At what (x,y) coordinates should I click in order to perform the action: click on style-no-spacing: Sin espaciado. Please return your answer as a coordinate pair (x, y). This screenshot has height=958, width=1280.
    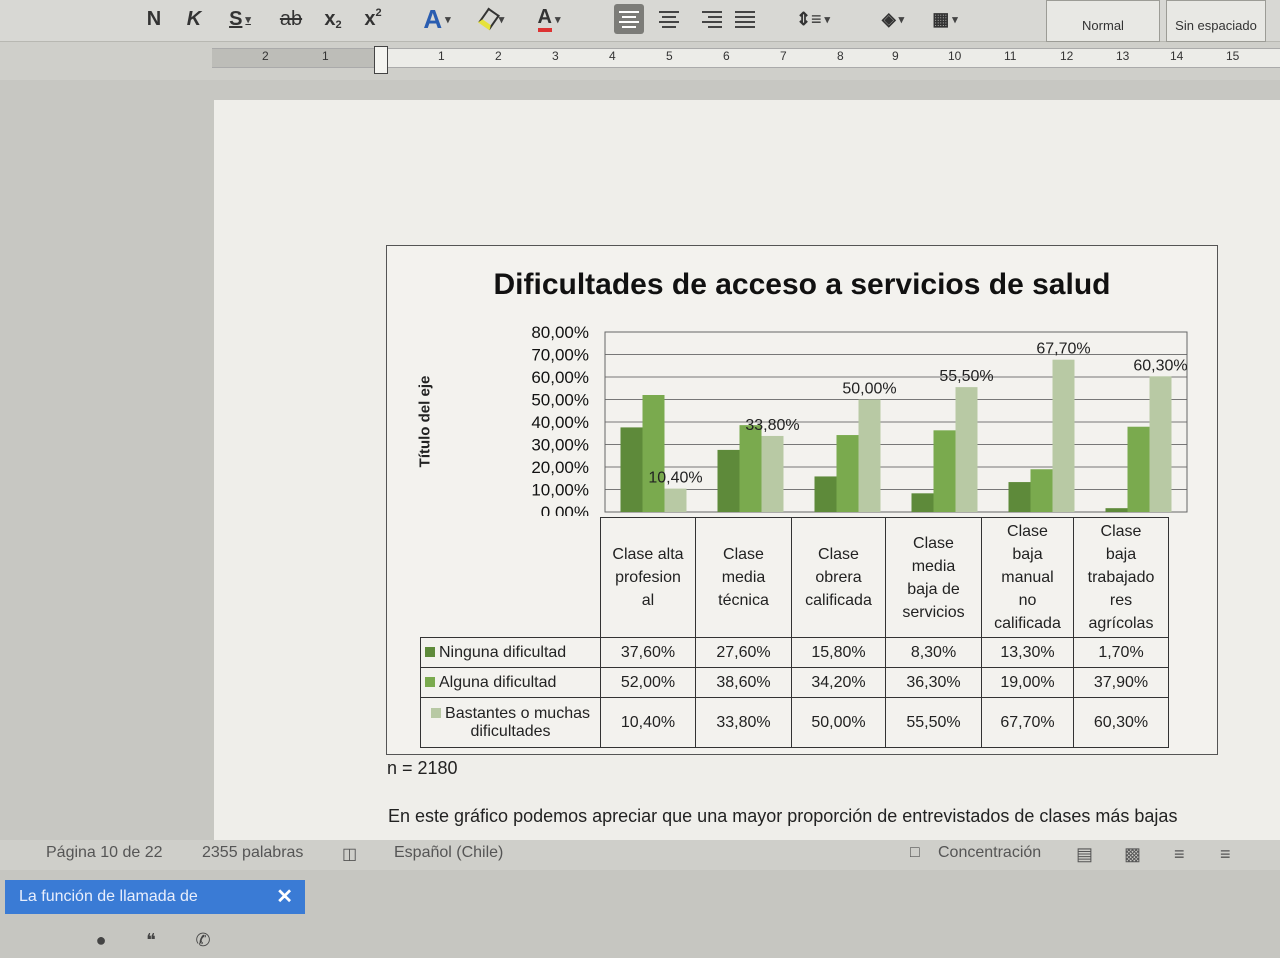
    Looking at the image, I should click on (1216, 21).